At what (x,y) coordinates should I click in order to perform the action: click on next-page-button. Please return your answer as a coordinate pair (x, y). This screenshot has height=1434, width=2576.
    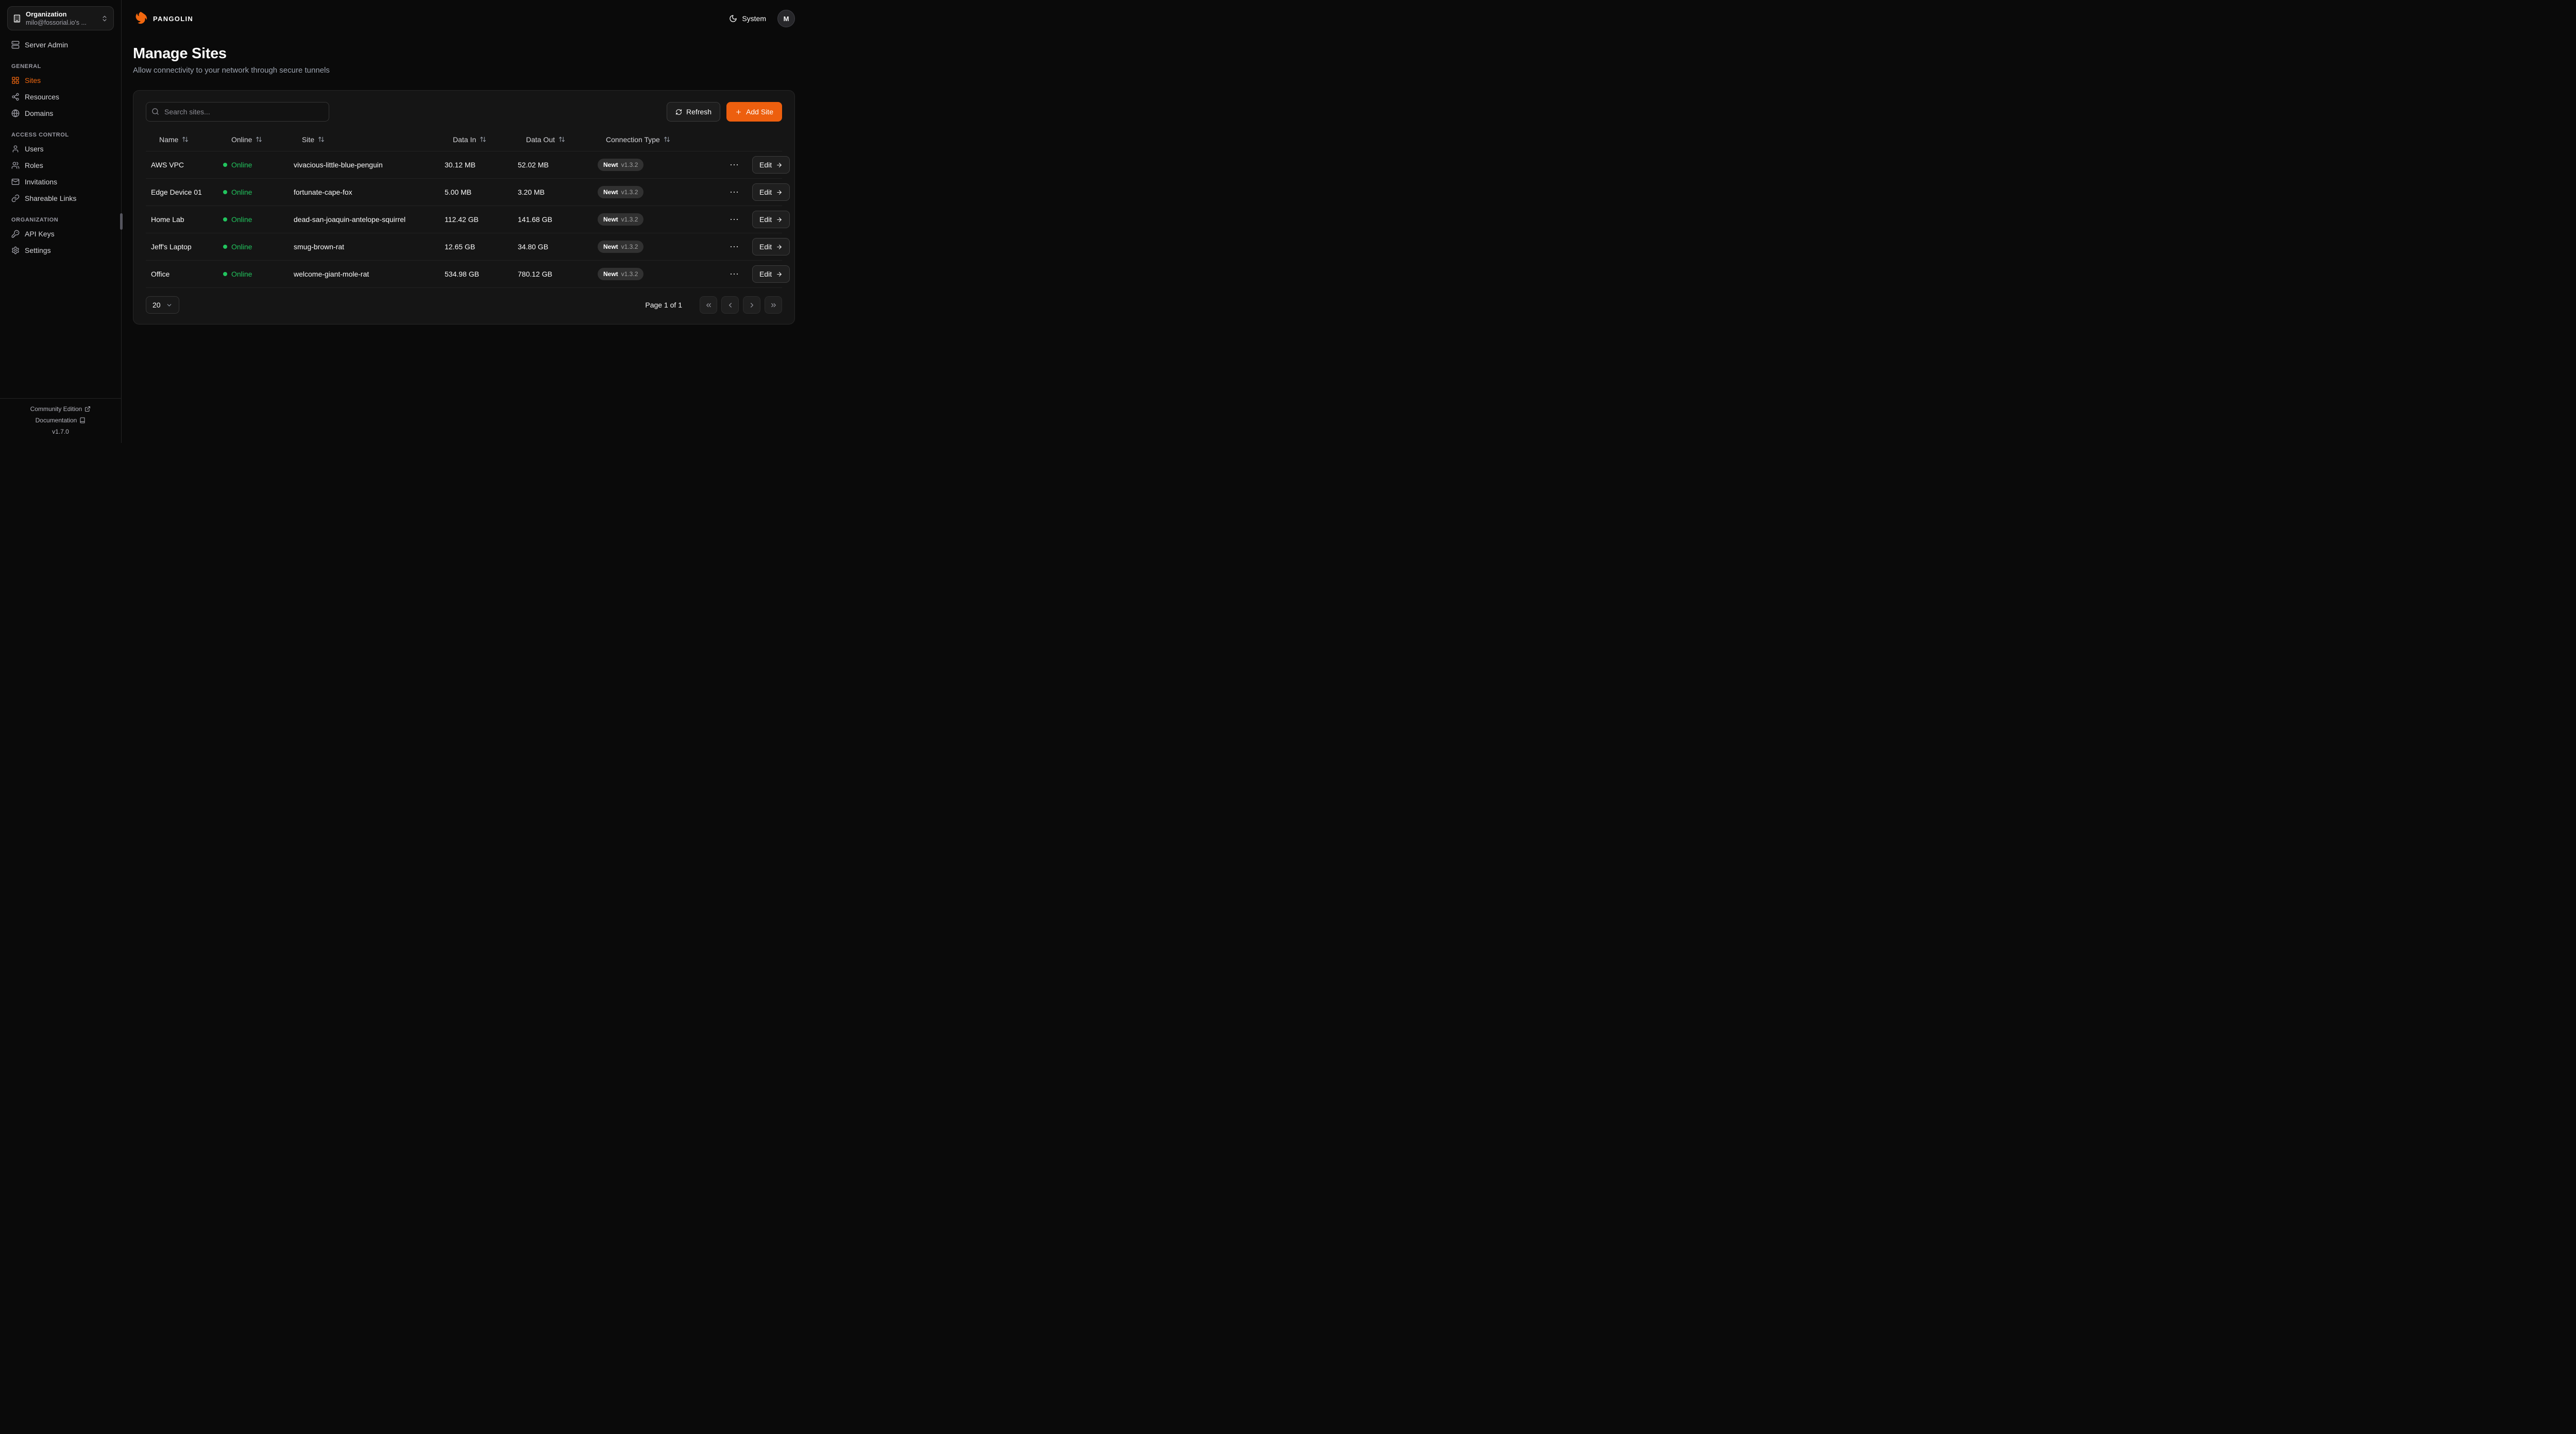
    Looking at the image, I should click on (751, 305).